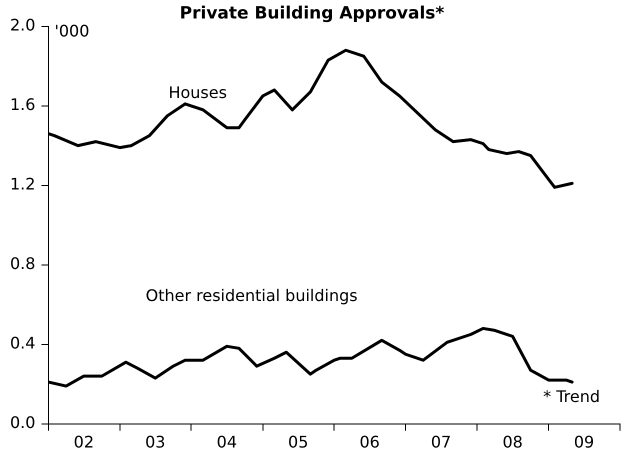 Image resolution: width=630 pixels, height=456 pixels. I want to click on y-tick-label: 1.6, so click(23, 104).